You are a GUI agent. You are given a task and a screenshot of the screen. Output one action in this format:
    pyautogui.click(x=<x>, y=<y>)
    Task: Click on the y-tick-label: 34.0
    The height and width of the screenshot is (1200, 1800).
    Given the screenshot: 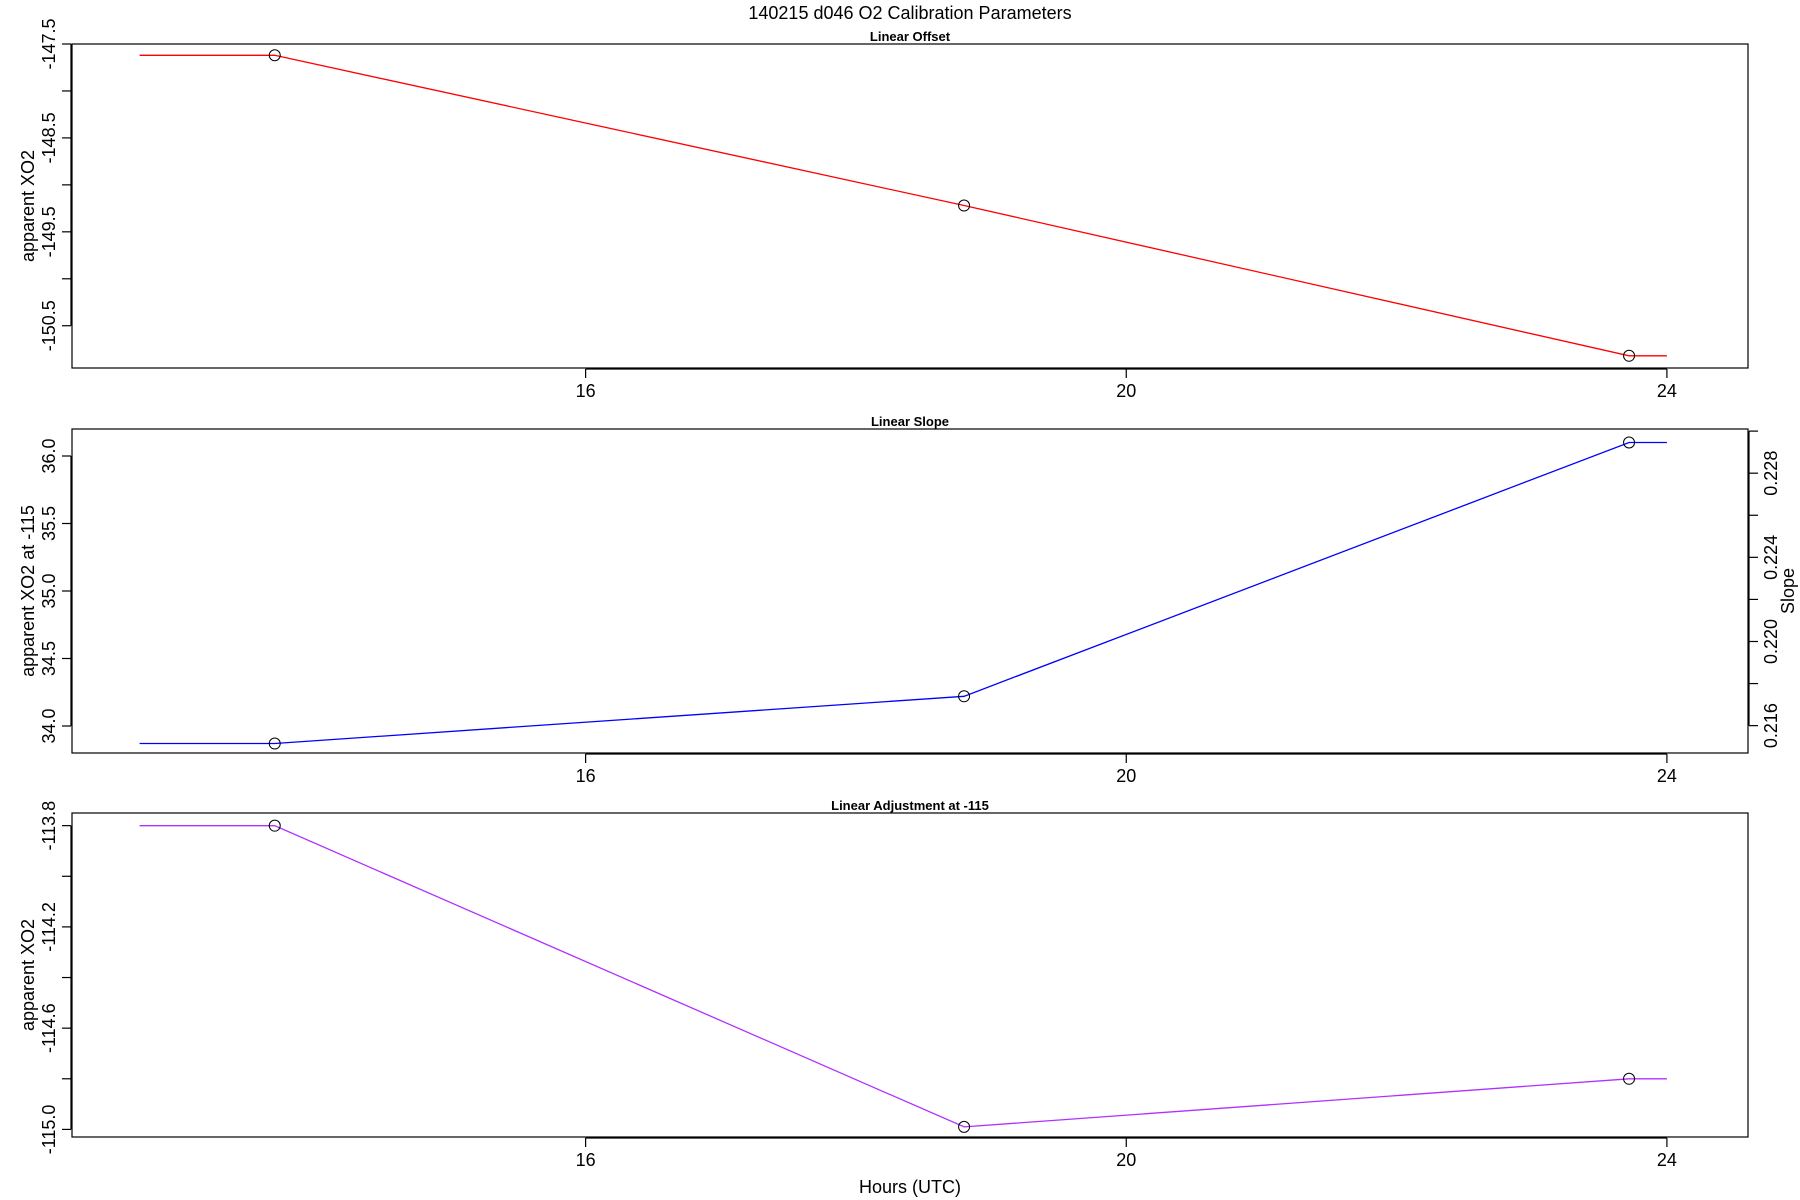 What is the action you would take?
    pyautogui.click(x=49, y=725)
    